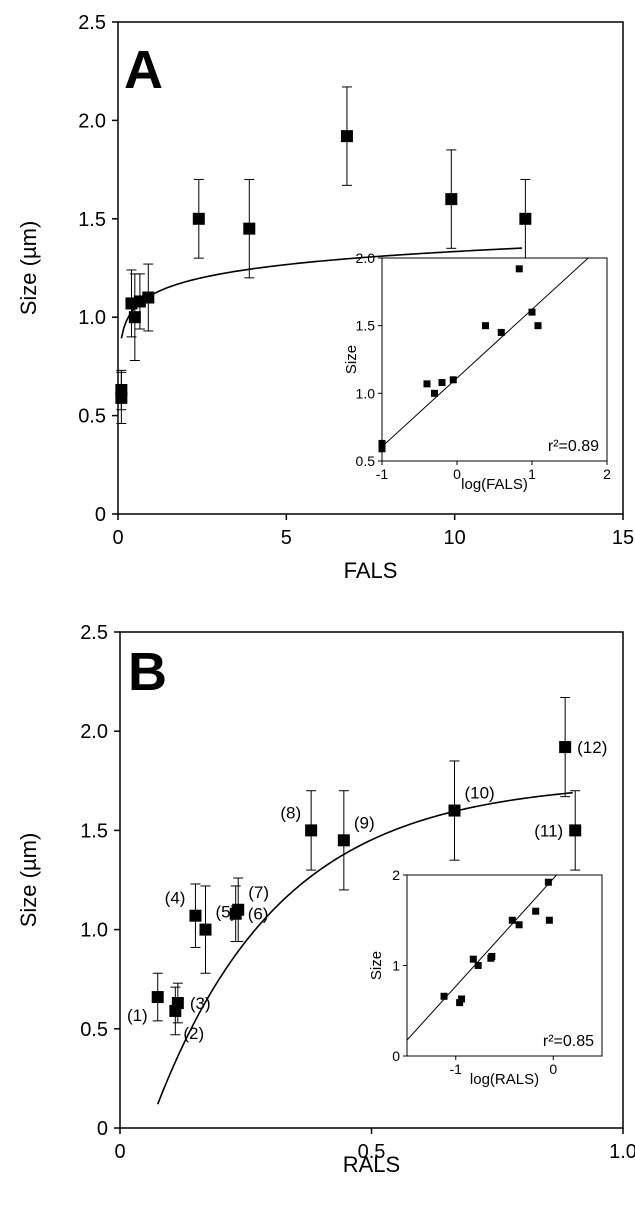  I want to click on data-point: (7), so click(250, 910).